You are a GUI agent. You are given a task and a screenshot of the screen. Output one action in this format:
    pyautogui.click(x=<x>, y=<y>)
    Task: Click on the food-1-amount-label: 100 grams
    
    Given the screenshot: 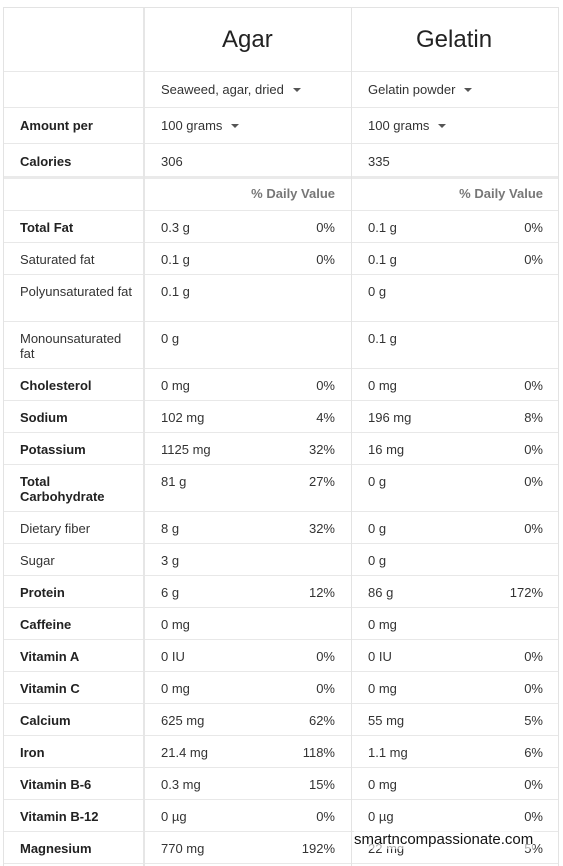 What is the action you would take?
    pyautogui.click(x=192, y=125)
    